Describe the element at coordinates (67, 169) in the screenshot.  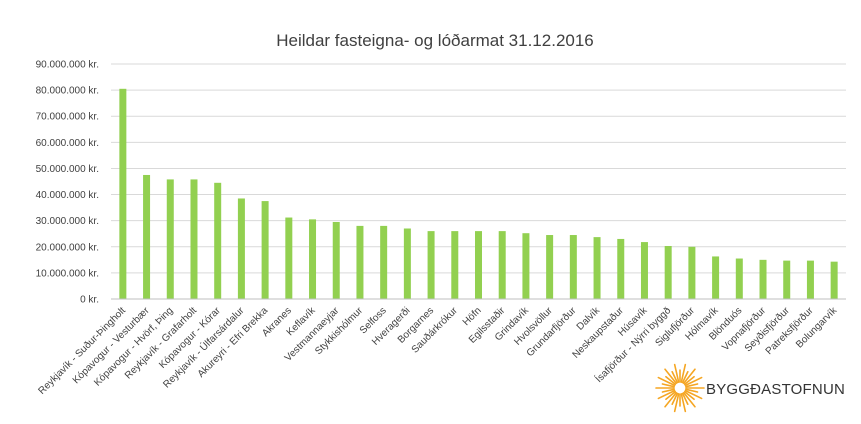
I see `y-tick-label: 50.000.000 kr.` at that location.